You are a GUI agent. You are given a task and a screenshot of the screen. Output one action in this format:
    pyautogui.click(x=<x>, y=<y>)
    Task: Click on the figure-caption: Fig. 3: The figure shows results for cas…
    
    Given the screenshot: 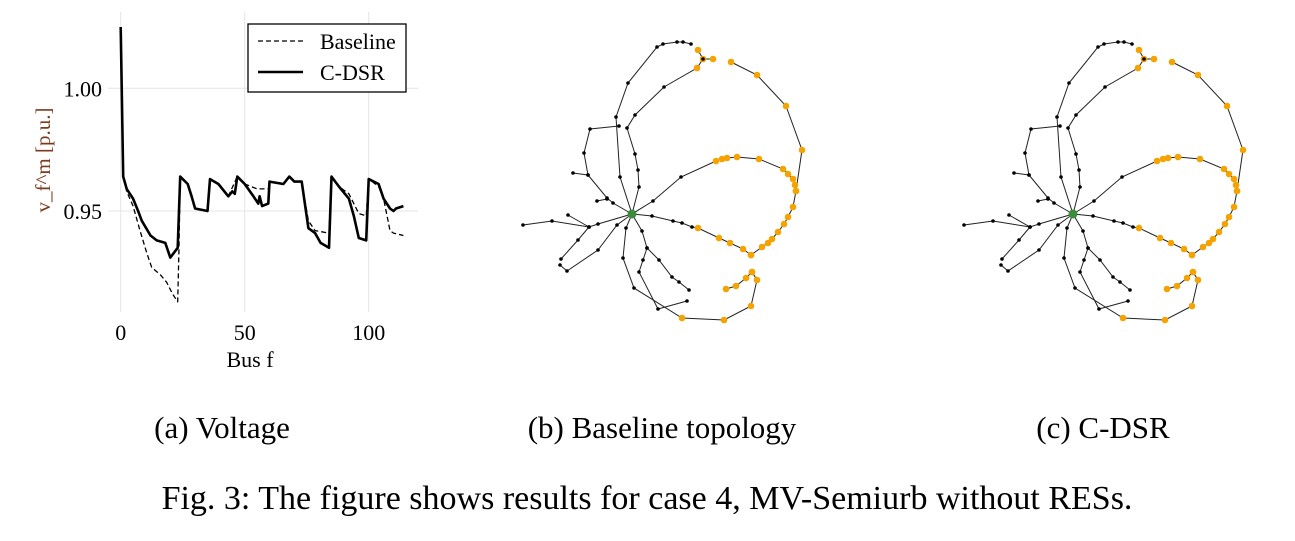 What is the action you would take?
    pyautogui.click(x=647, y=498)
    